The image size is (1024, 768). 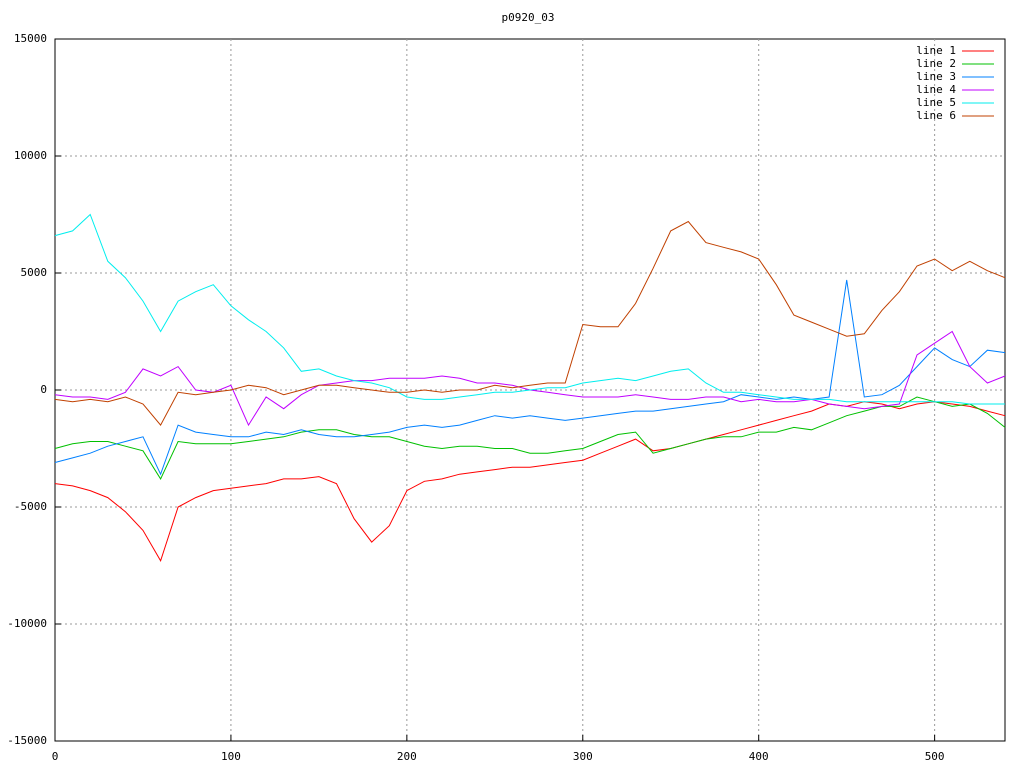 I want to click on x-tick-label: 300, so click(x=583, y=756).